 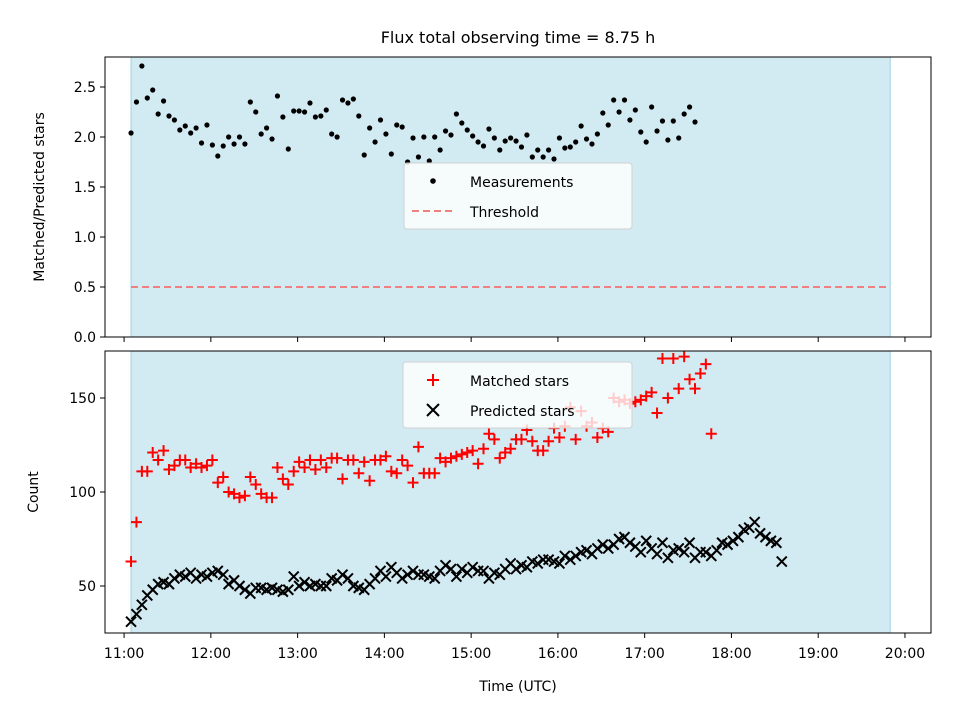 I want to click on x-tick-label: 13:00, so click(x=297, y=654).